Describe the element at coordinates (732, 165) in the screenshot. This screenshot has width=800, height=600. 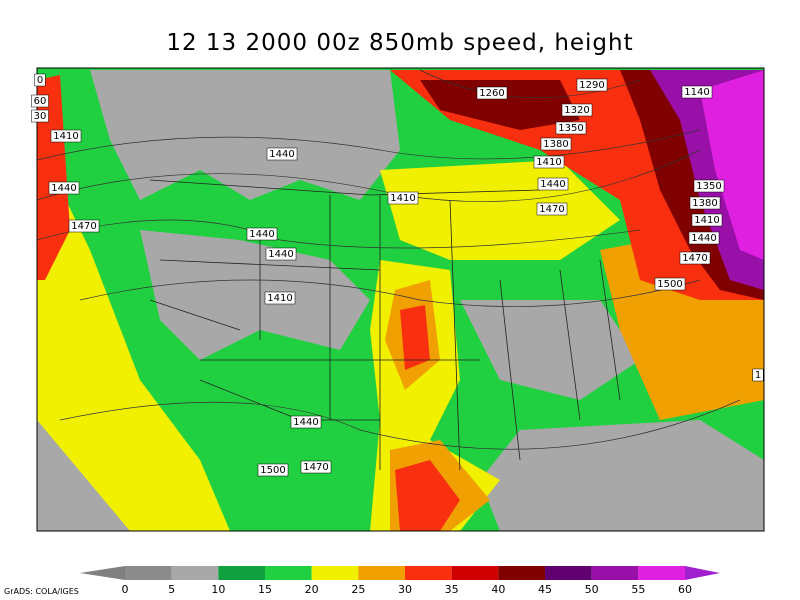
I see `field-magenta` at that location.